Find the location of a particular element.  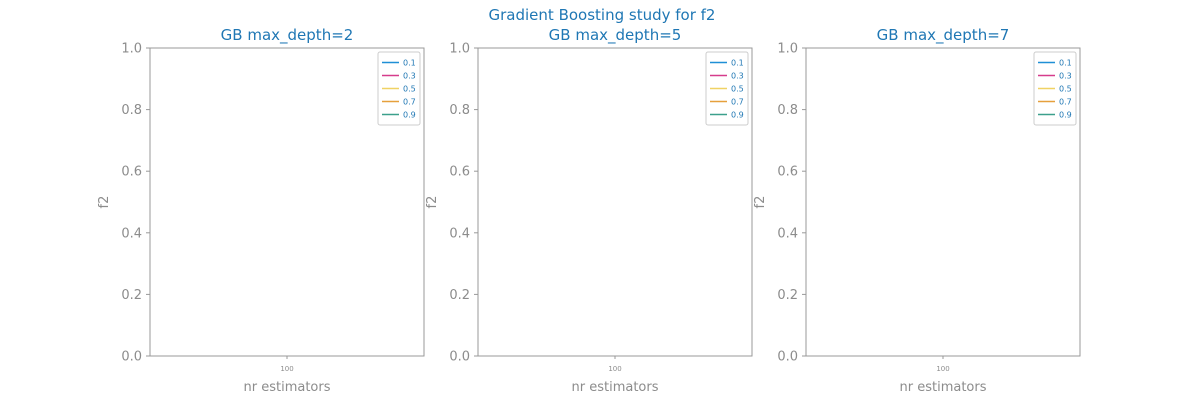

figure-title: Gradient Boosting study for f2 is located at coordinates (602, 15).